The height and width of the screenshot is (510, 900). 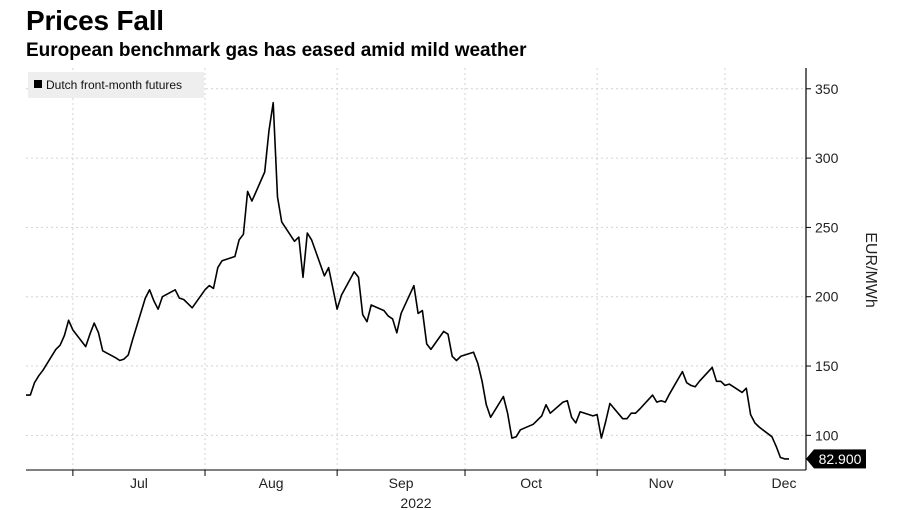 What do you see at coordinates (401, 483) in the screenshot?
I see `x-tick-label: Sep` at bounding box center [401, 483].